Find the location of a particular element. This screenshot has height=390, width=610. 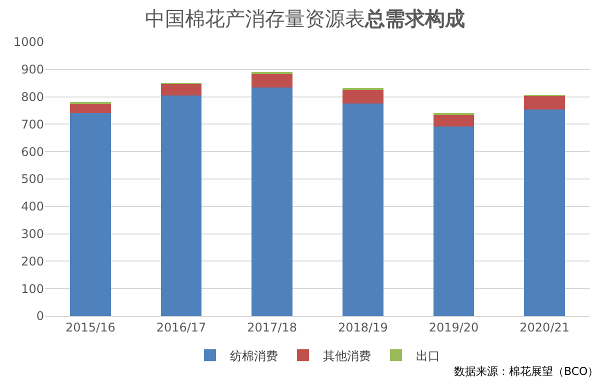

x-tick-label: 2019/20 is located at coordinates (453, 327).